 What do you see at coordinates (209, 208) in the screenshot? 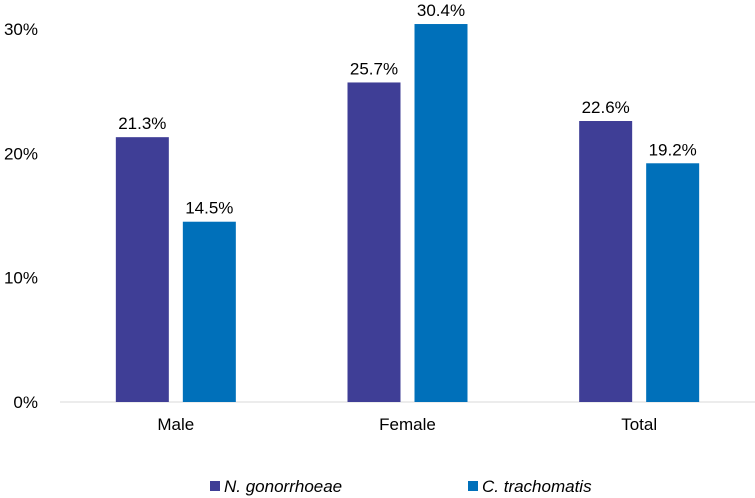
I see `data-label: 14.5%` at bounding box center [209, 208].